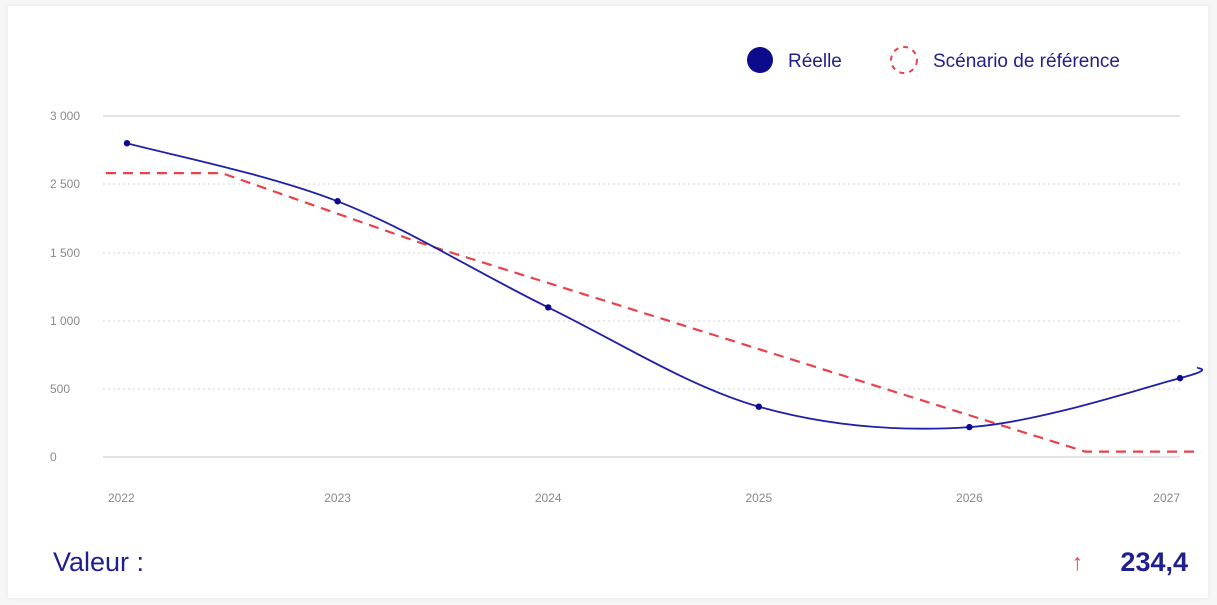 The height and width of the screenshot is (605, 1217). What do you see at coordinates (337, 498) in the screenshot?
I see `x-tick-label: 2023` at bounding box center [337, 498].